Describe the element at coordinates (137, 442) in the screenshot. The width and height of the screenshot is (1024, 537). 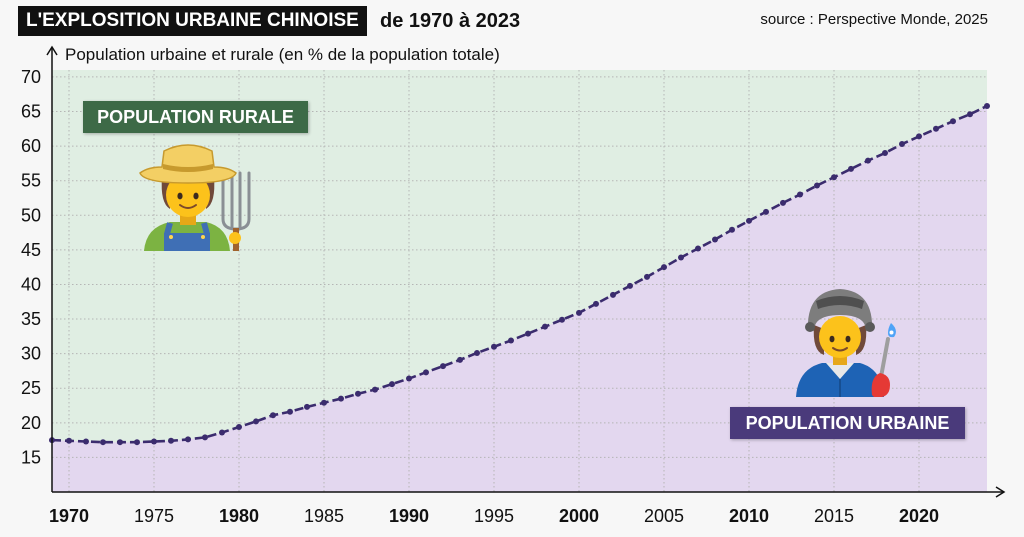
I see `data-point-1974` at that location.